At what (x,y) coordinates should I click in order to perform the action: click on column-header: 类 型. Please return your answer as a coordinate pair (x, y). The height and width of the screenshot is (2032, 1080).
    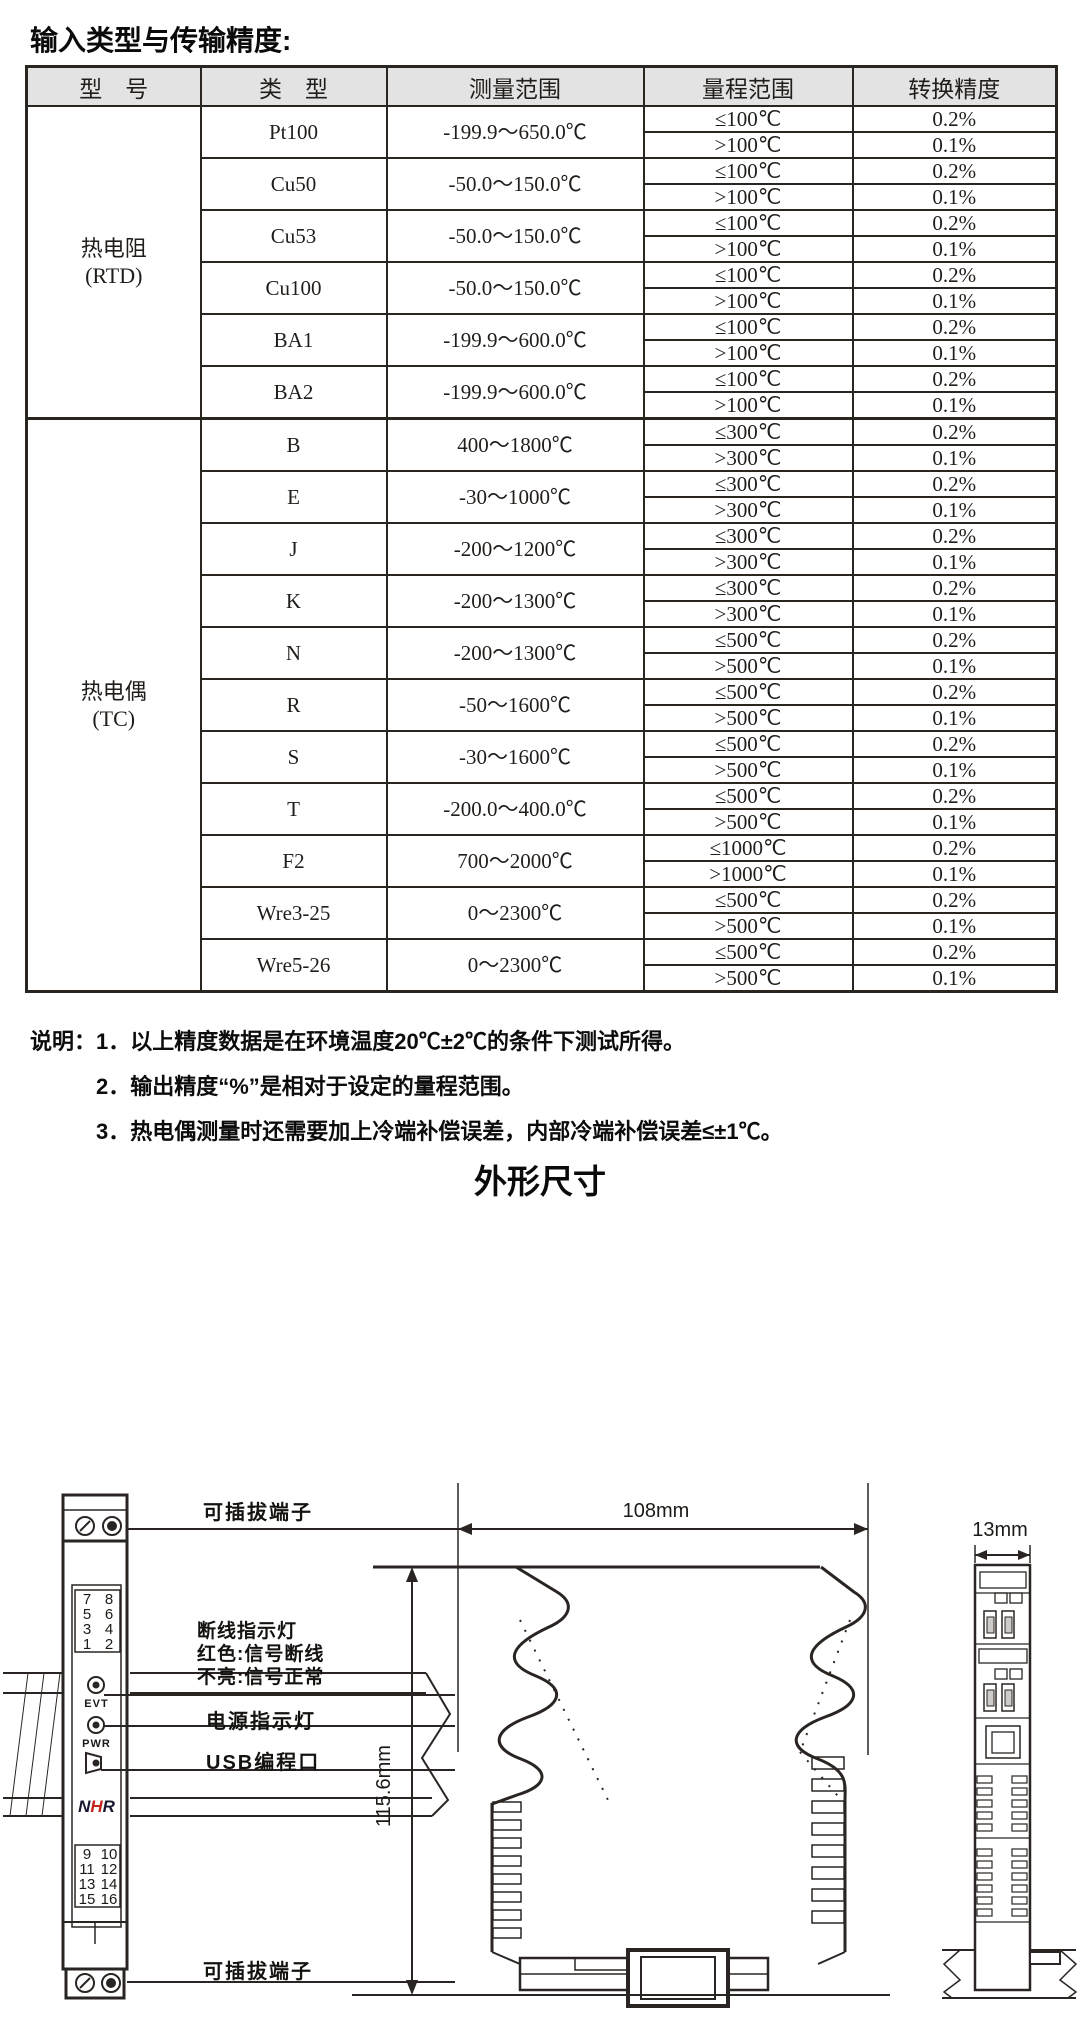
    Looking at the image, I should click on (293, 86).